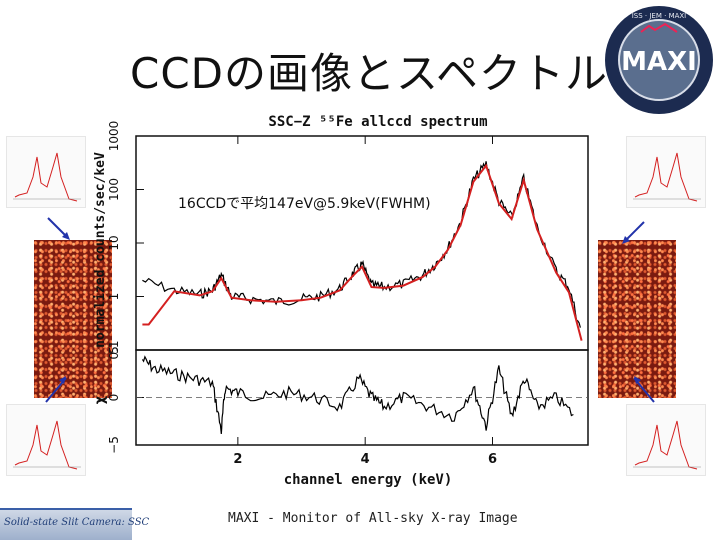 The image size is (720, 540). Describe the element at coordinates (492, 459) in the screenshot. I see `x-tick-label: 6` at that location.